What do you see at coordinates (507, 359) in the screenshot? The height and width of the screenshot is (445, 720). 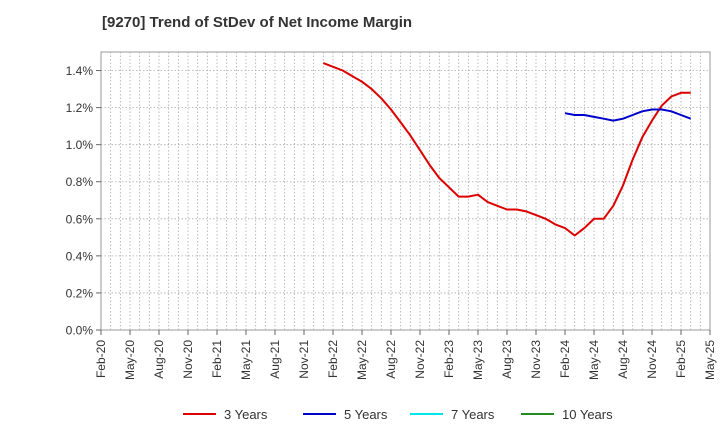 I see `x-tick-label: Aug-23` at bounding box center [507, 359].